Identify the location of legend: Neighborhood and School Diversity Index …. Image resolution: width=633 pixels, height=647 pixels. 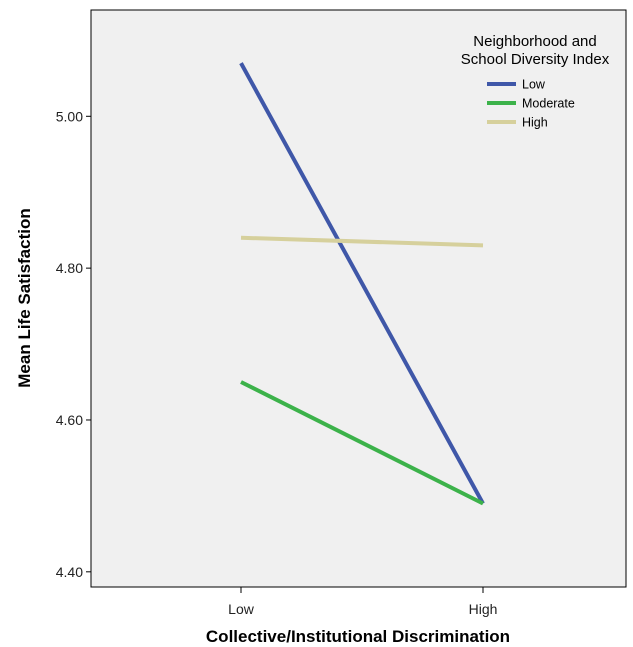
(535, 81).